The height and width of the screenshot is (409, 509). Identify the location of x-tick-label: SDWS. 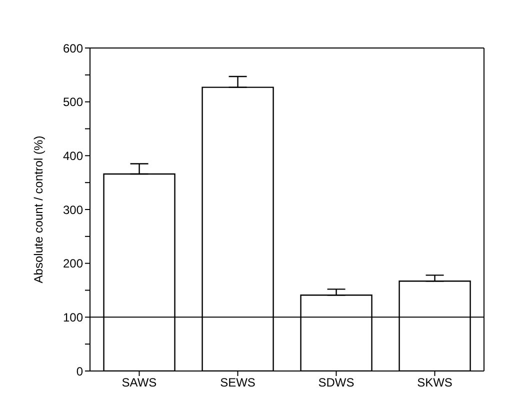
(336, 383).